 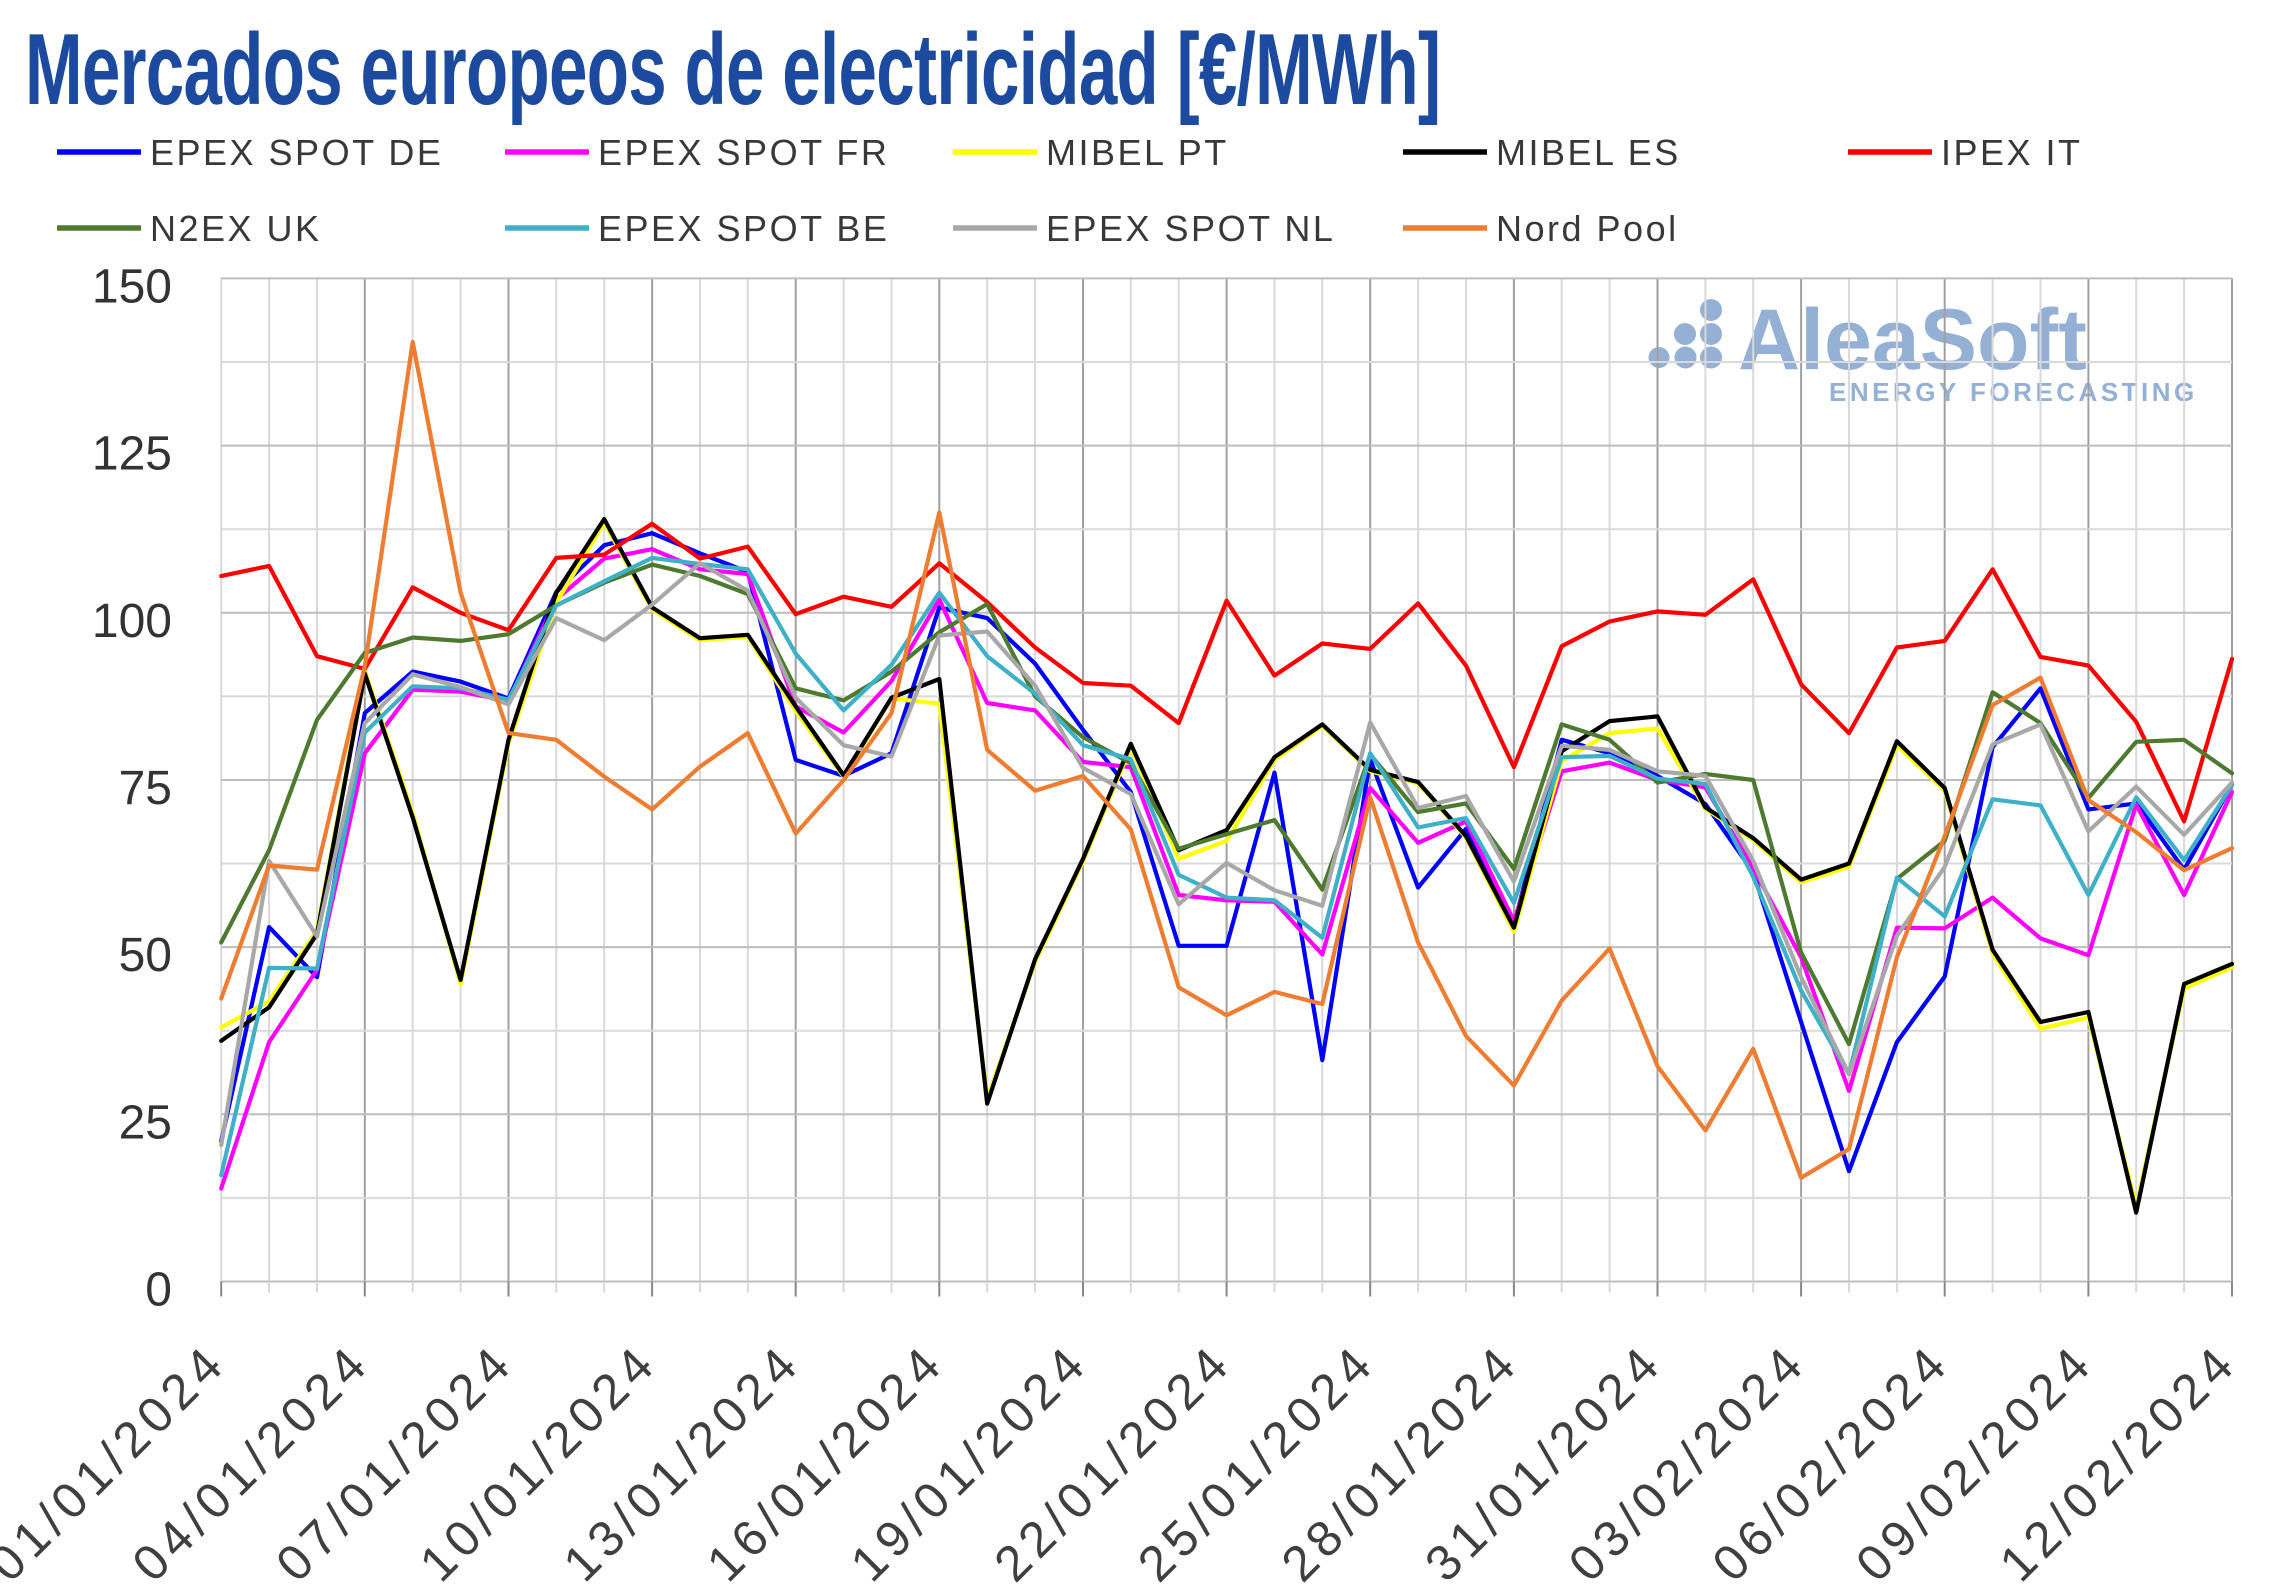 What do you see at coordinates (132, 454) in the screenshot?
I see `svg-text: 125` at bounding box center [132, 454].